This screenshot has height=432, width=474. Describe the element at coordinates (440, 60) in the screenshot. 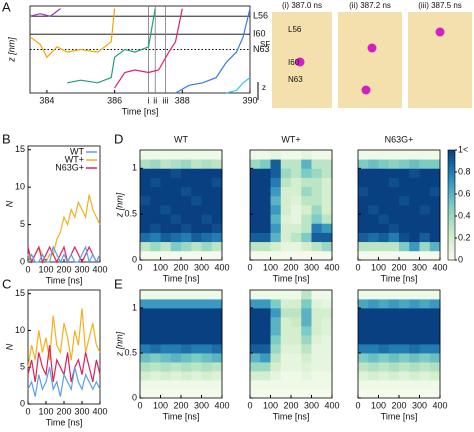

I see `snapshot-image` at that location.